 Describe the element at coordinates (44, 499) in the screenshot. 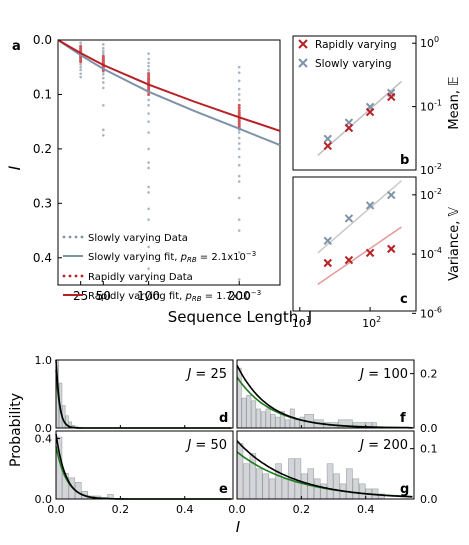

I see `histogram-y-tick-label: 0.0` at that location.